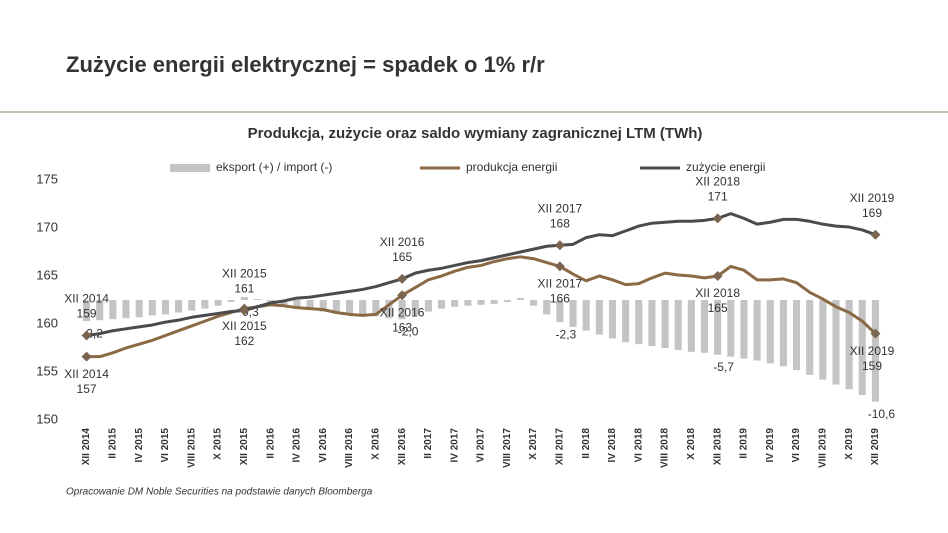  I want to click on x-tick-label: VI 2017, so click(481, 445).